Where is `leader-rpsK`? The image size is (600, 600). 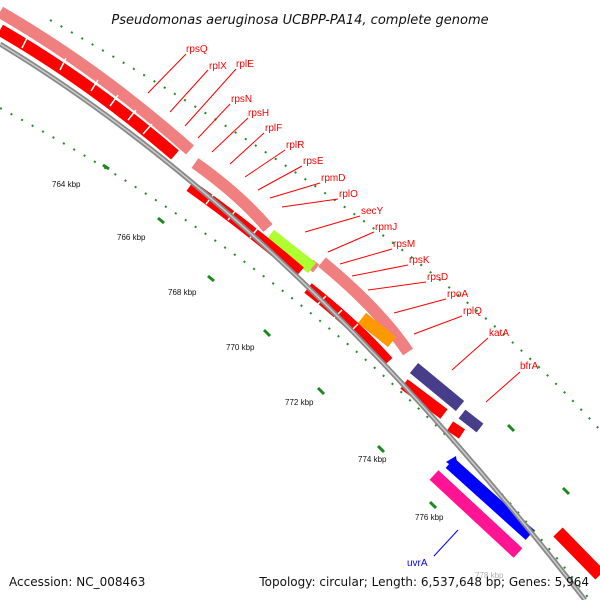 leader-rpsK is located at coordinates (380, 270).